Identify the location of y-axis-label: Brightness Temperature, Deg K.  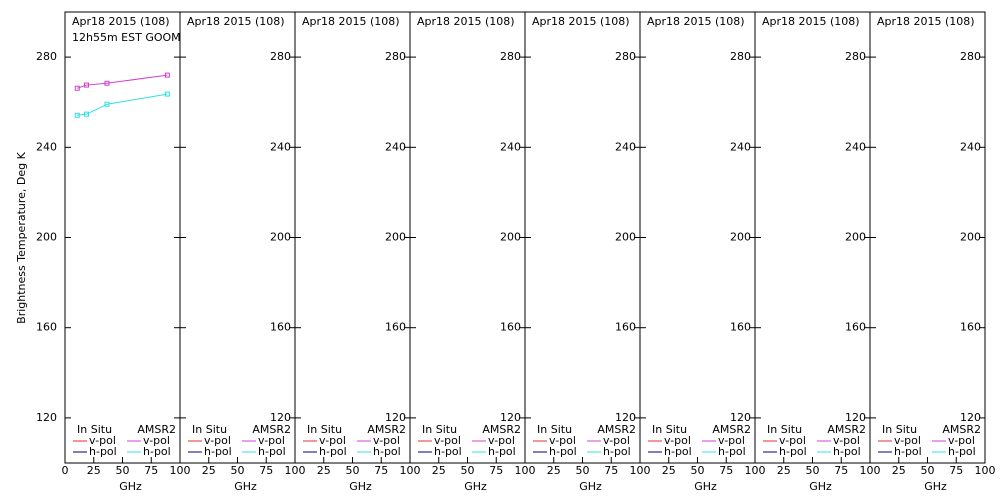
(21, 237).